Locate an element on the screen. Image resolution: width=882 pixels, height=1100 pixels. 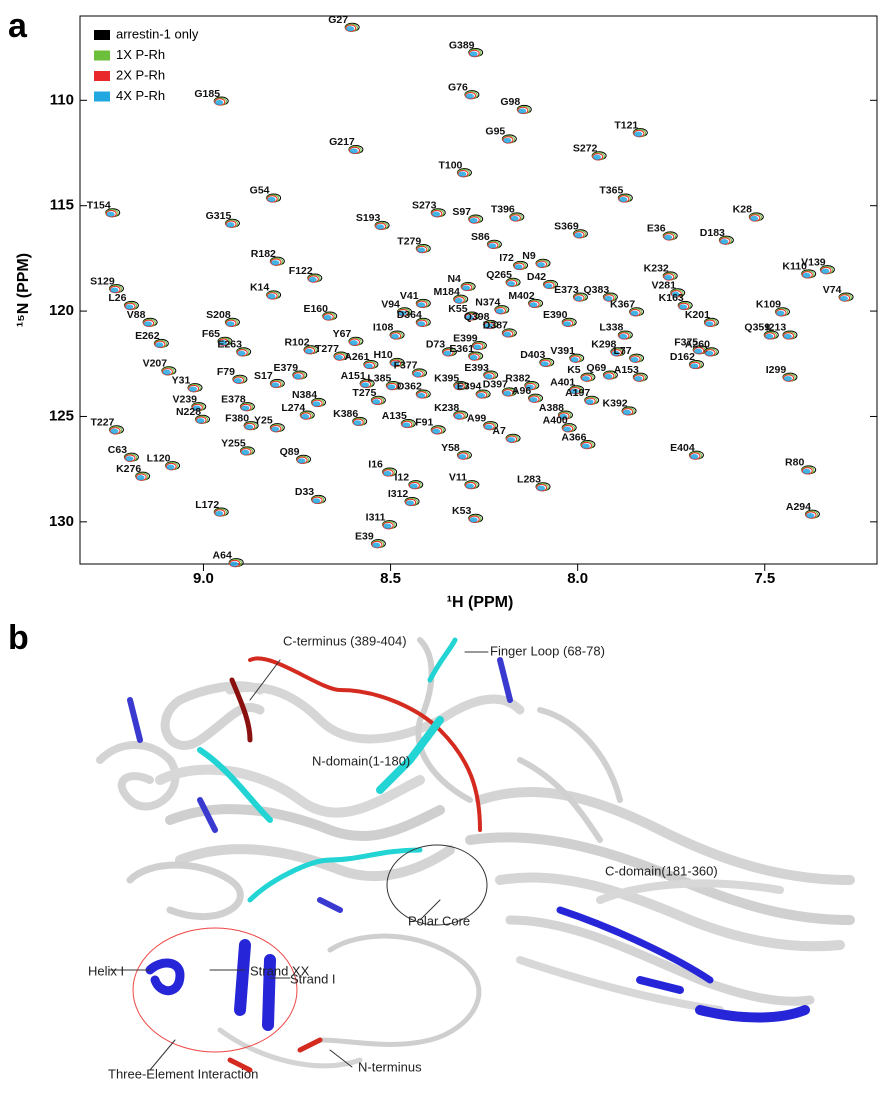
peak-label: A260 is located at coordinates (697, 345).